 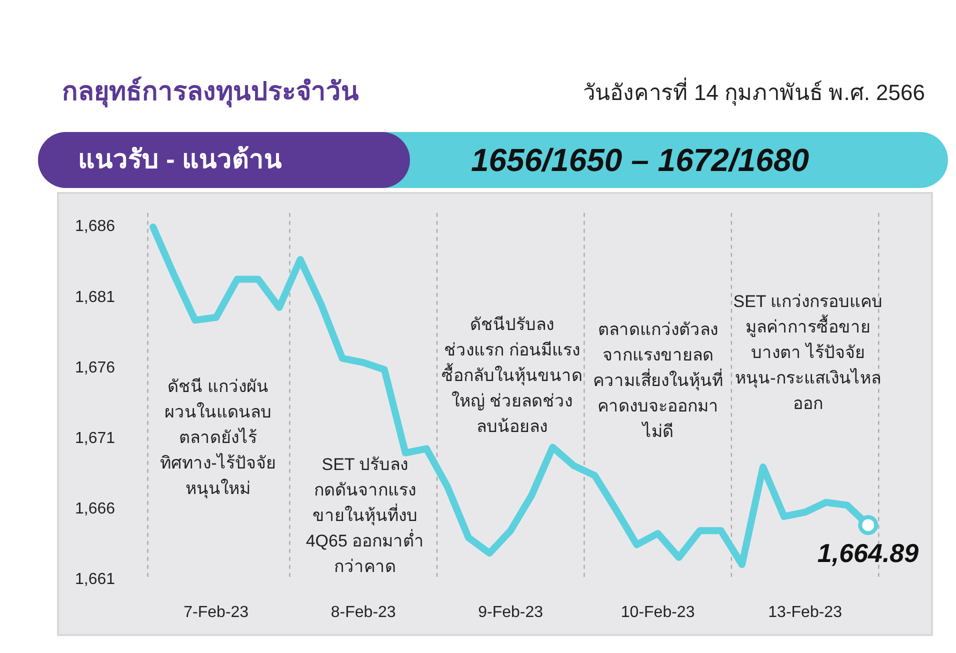 I want to click on chart-title: กลยุทธ์การลงทุนประจำวัน, so click(x=210, y=92).